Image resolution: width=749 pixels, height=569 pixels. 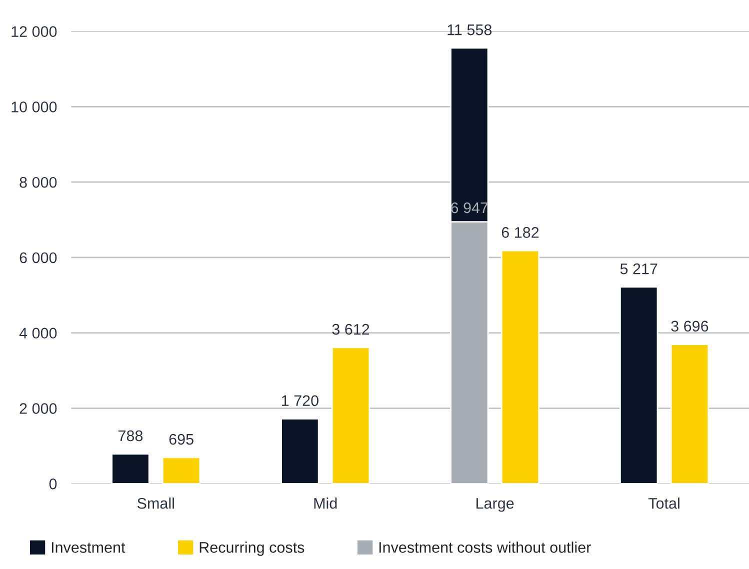 What do you see at coordinates (38, 408) in the screenshot?
I see `y-tick-label: 2 000` at bounding box center [38, 408].